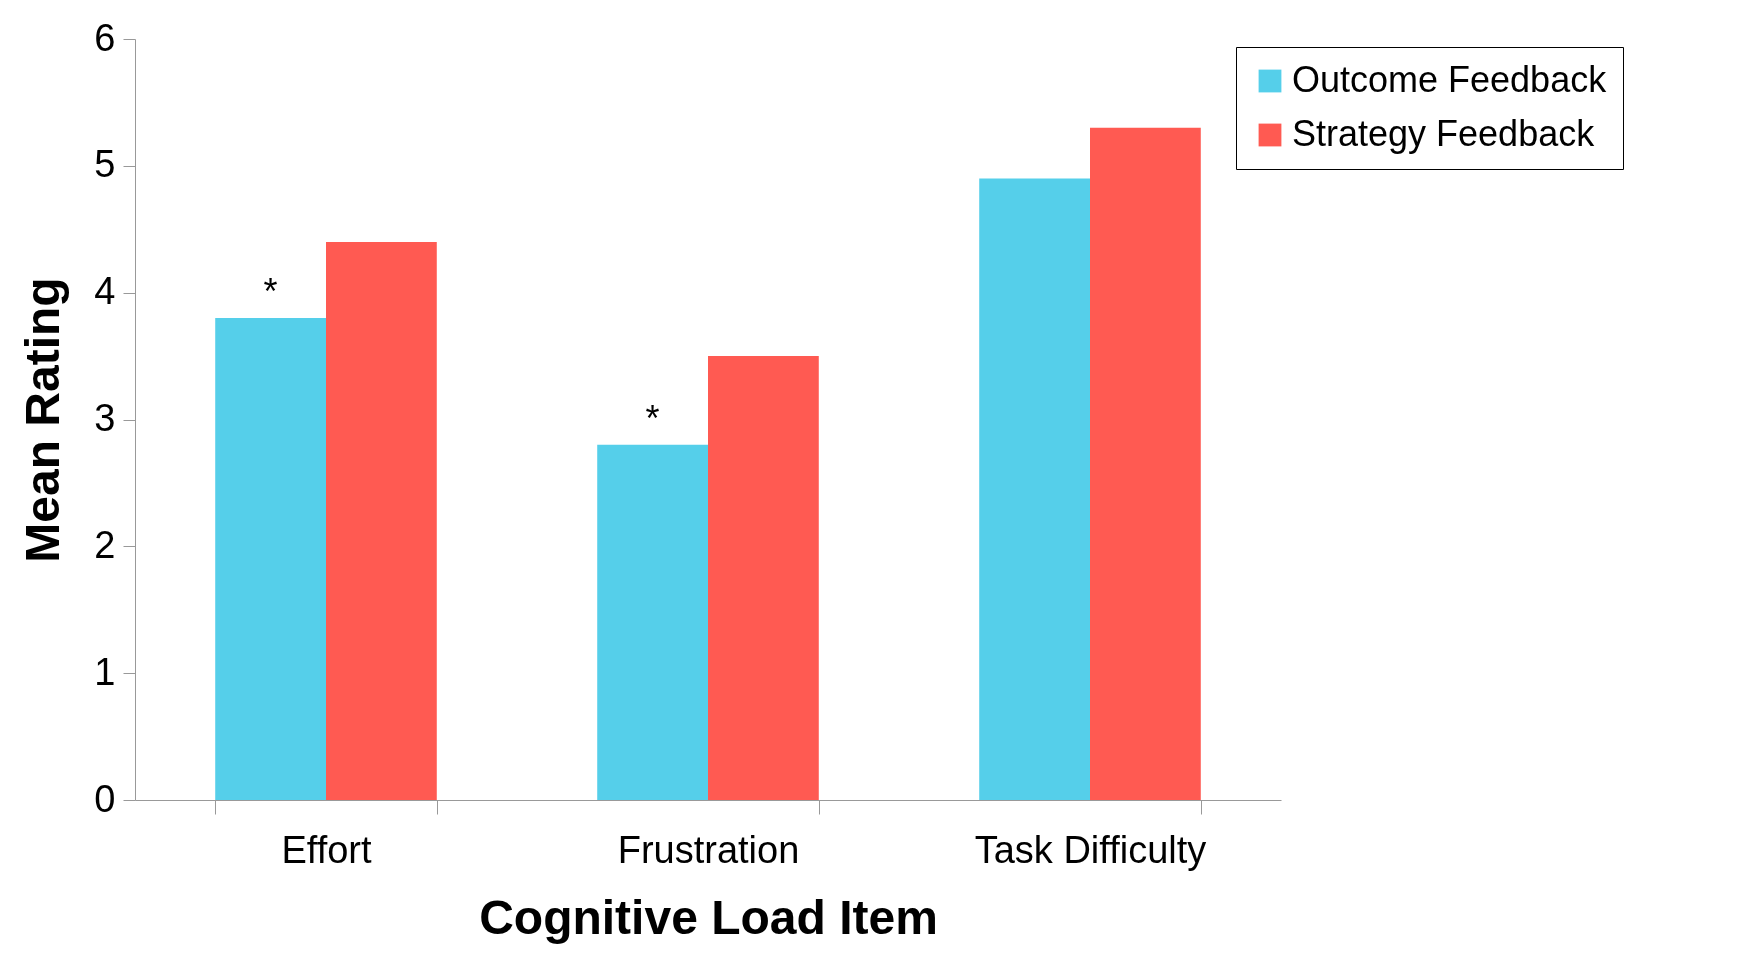 The height and width of the screenshot is (964, 1753). What do you see at coordinates (105, 37) in the screenshot?
I see `y-tick-label: 6` at bounding box center [105, 37].